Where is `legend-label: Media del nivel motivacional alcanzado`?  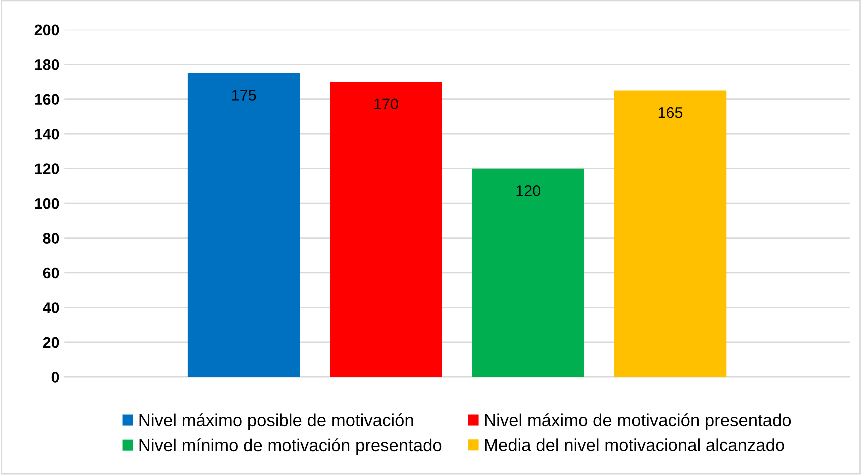
legend-label: Media del nivel motivacional alcanzado is located at coordinates (634, 445).